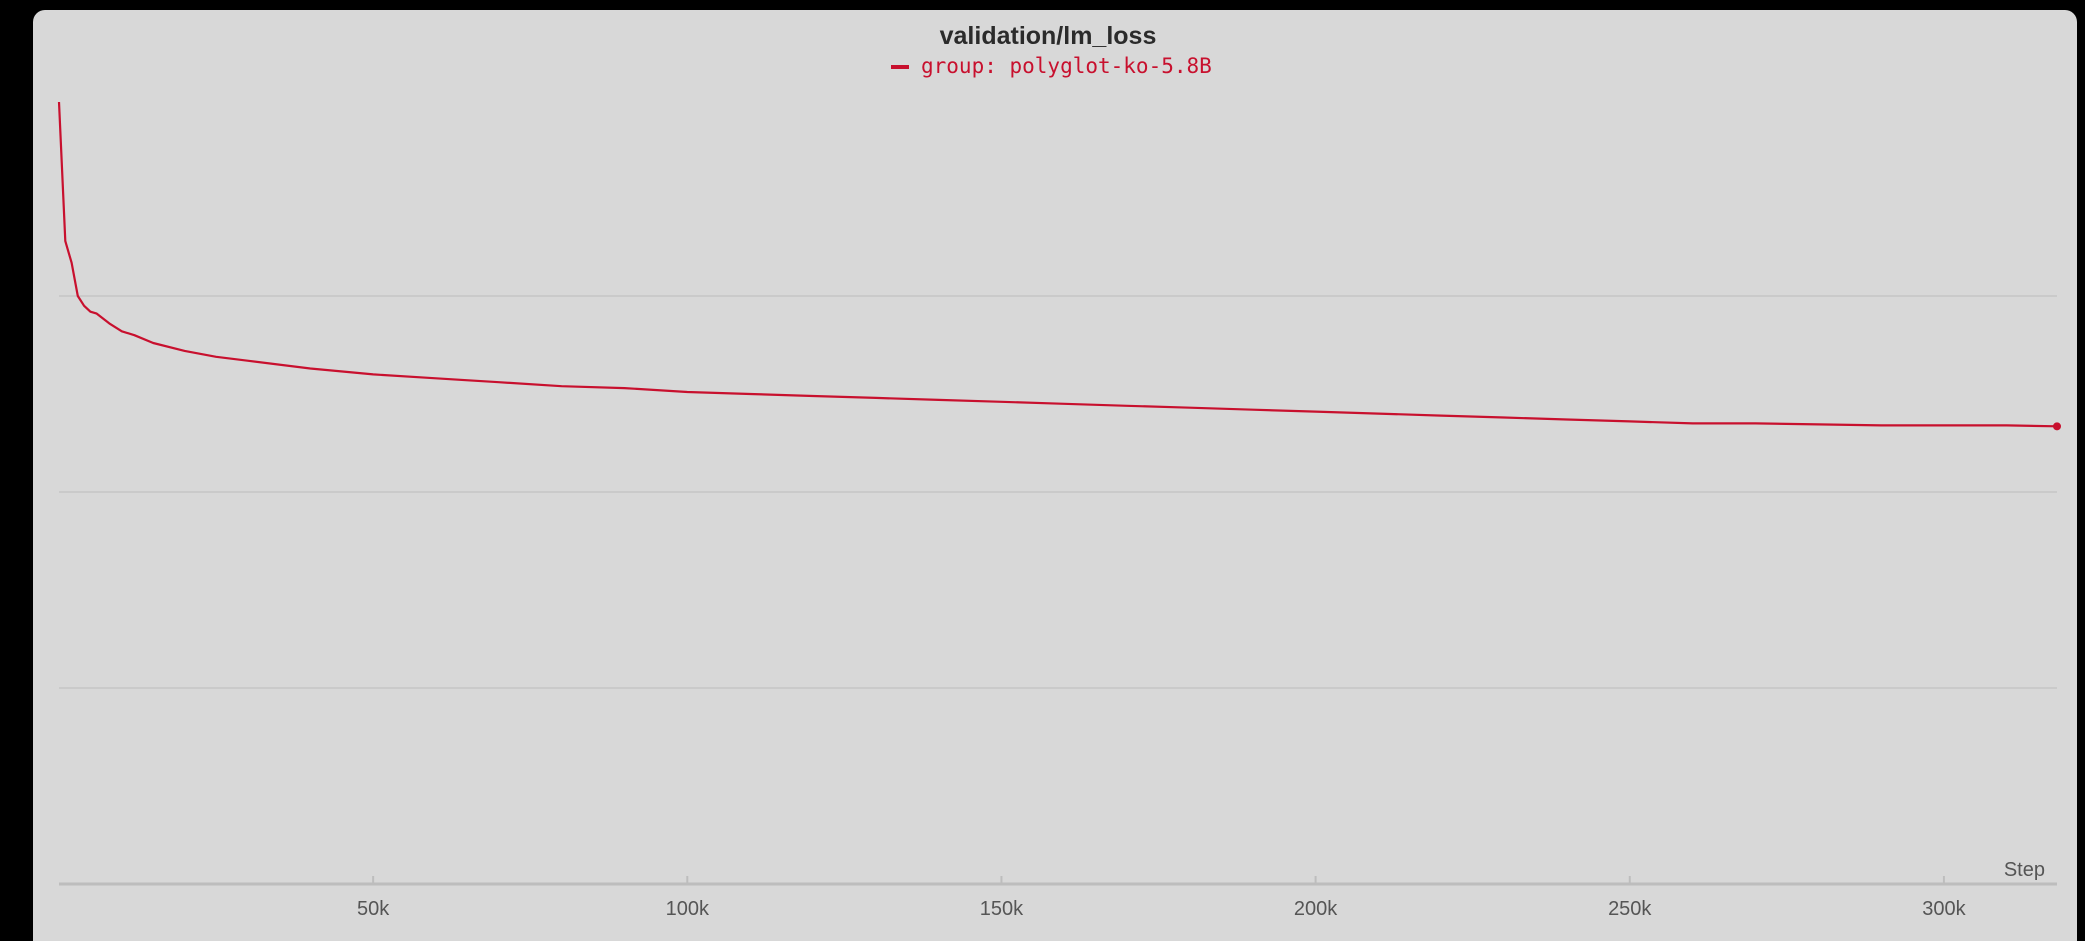  I want to click on x-tick-label: 150k, so click(1002, 909).